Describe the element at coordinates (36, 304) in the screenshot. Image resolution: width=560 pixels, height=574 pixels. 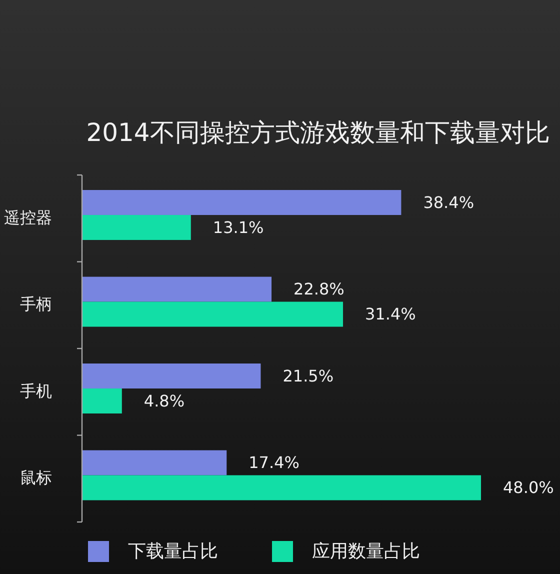
I see `y-tick-label: 手柄` at that location.